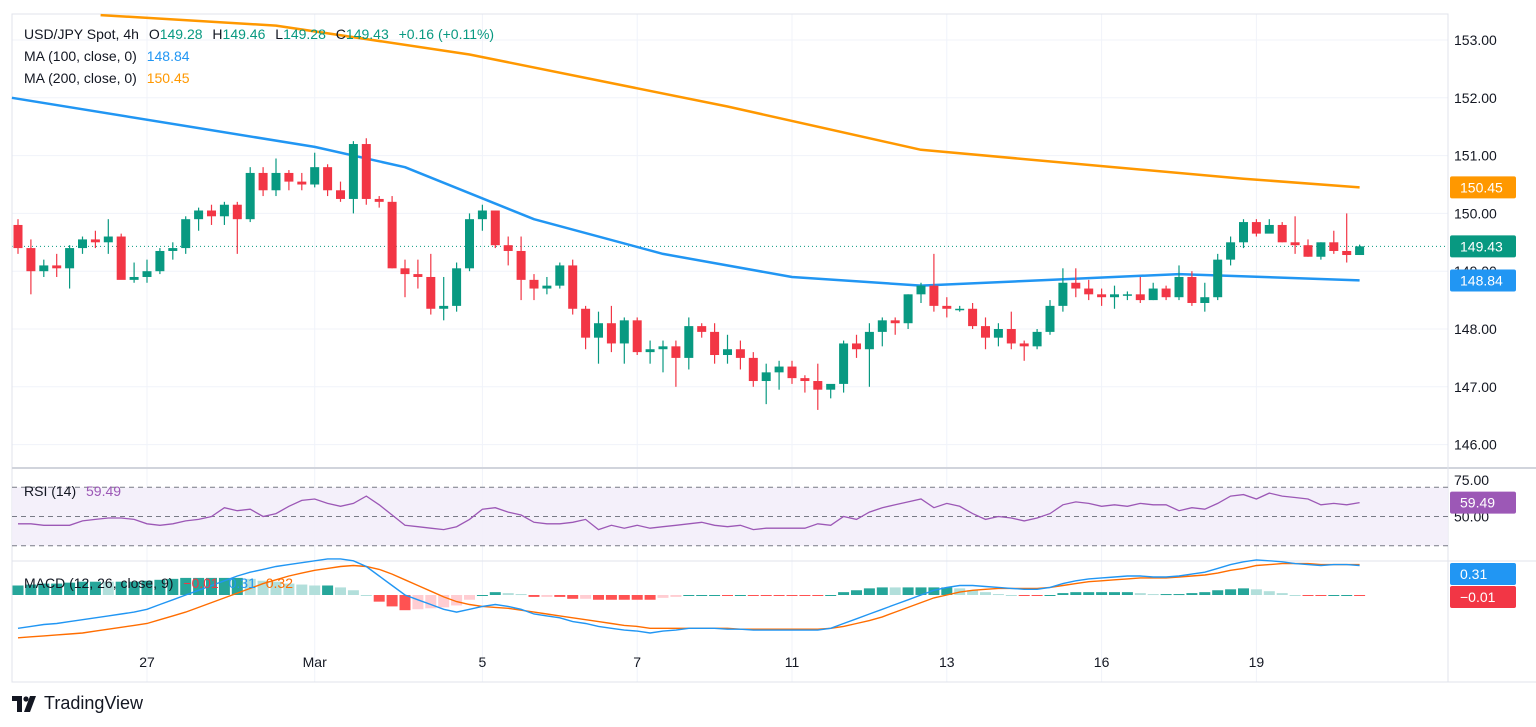 This screenshot has width=1536, height=727. I want to click on macd-pill: 0.31, so click(1483, 574).